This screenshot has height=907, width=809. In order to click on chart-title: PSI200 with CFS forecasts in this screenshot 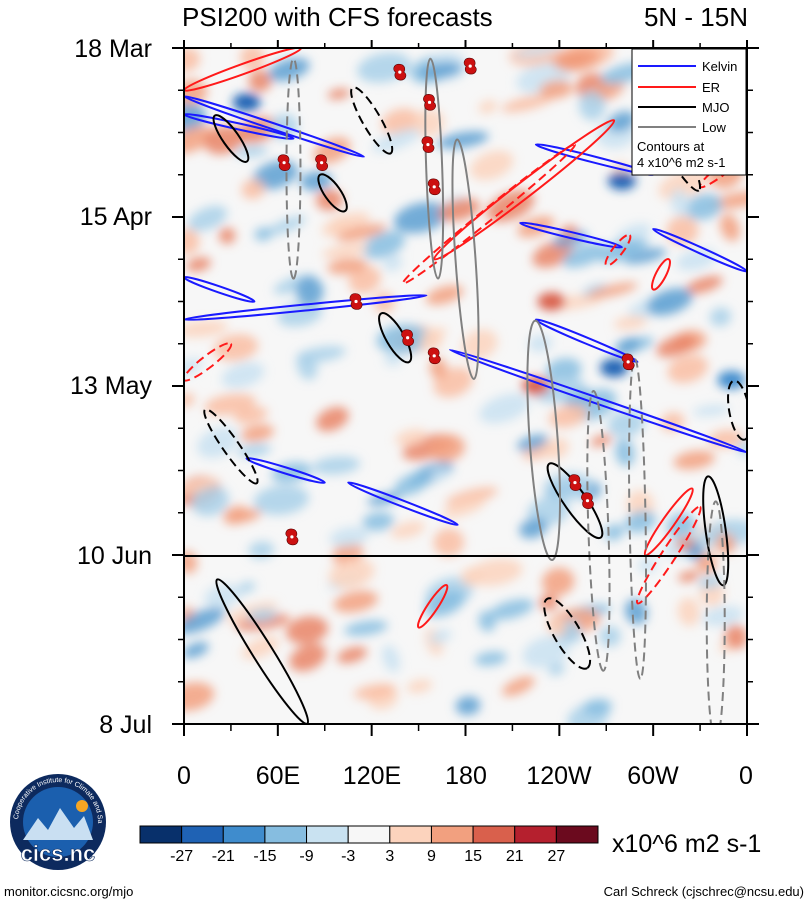, I will do `click(337, 17)`.